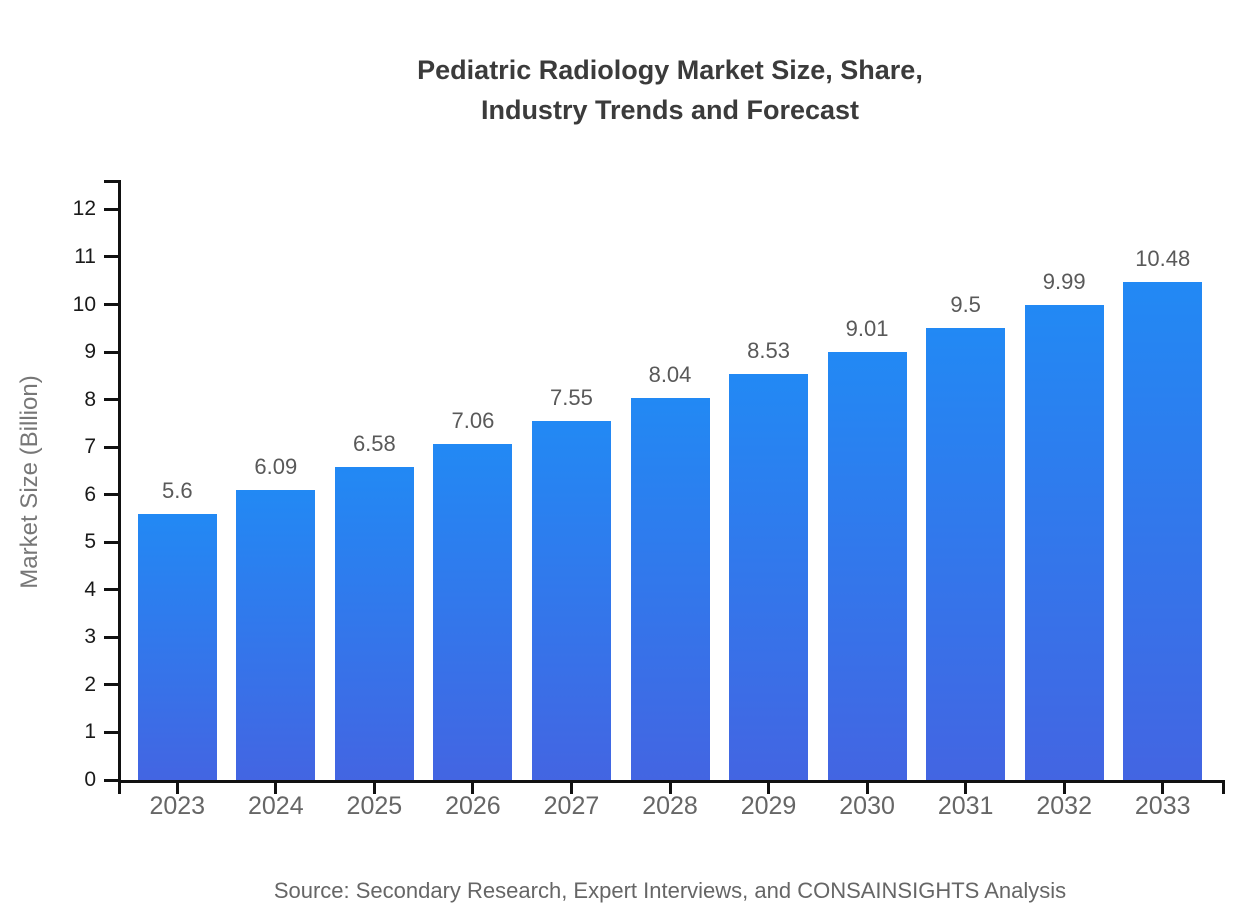  Describe the element at coordinates (276, 467) in the screenshot. I see `bar-value-label: 6.09` at that location.